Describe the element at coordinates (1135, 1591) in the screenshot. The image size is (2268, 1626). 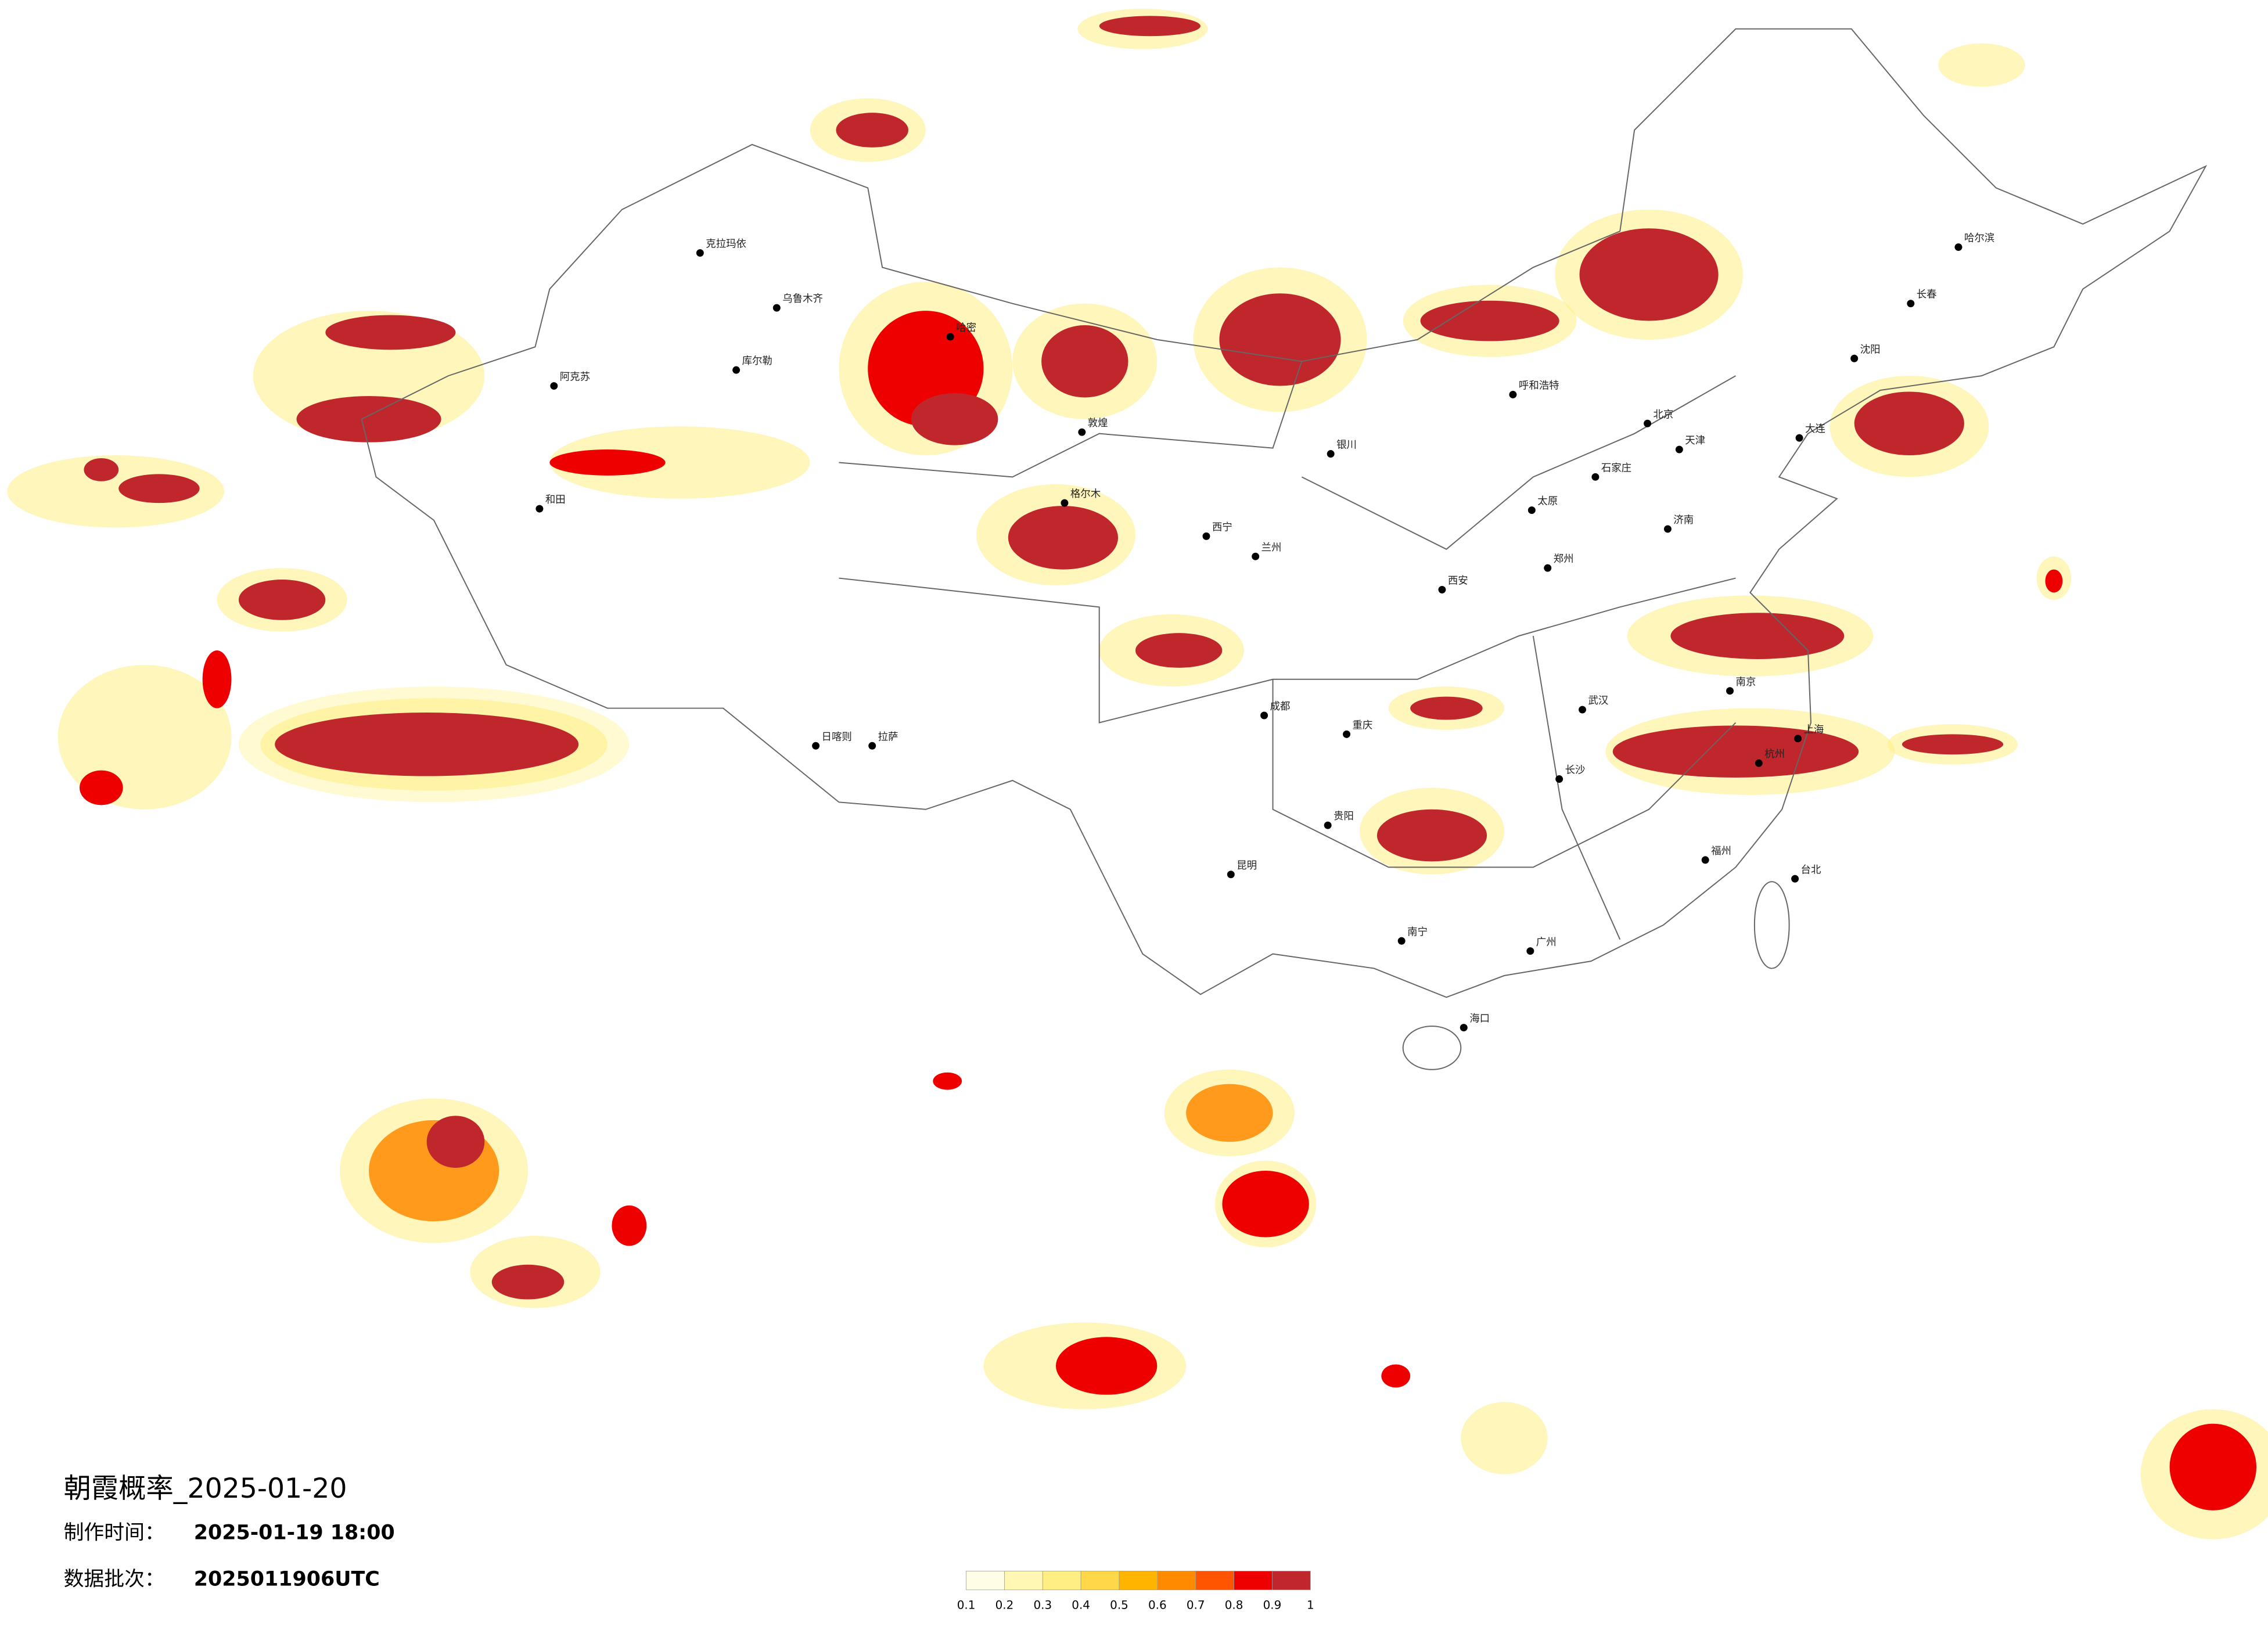
I see `legend: 0.1 0.2 0.3 0.4 0.5 0.6 0.7 0.8 0.9 1` at that location.